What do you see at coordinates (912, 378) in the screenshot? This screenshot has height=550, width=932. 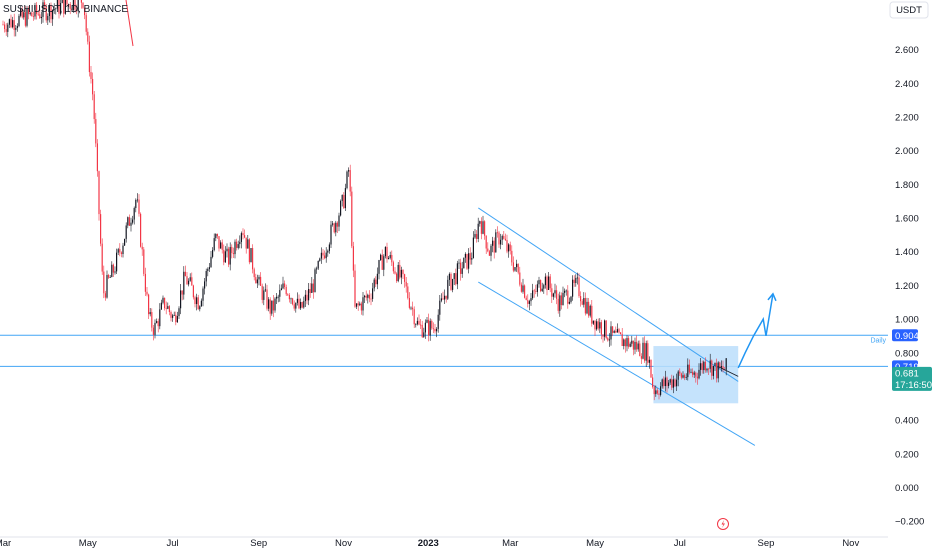 I see `last-price-tag` at bounding box center [912, 378].